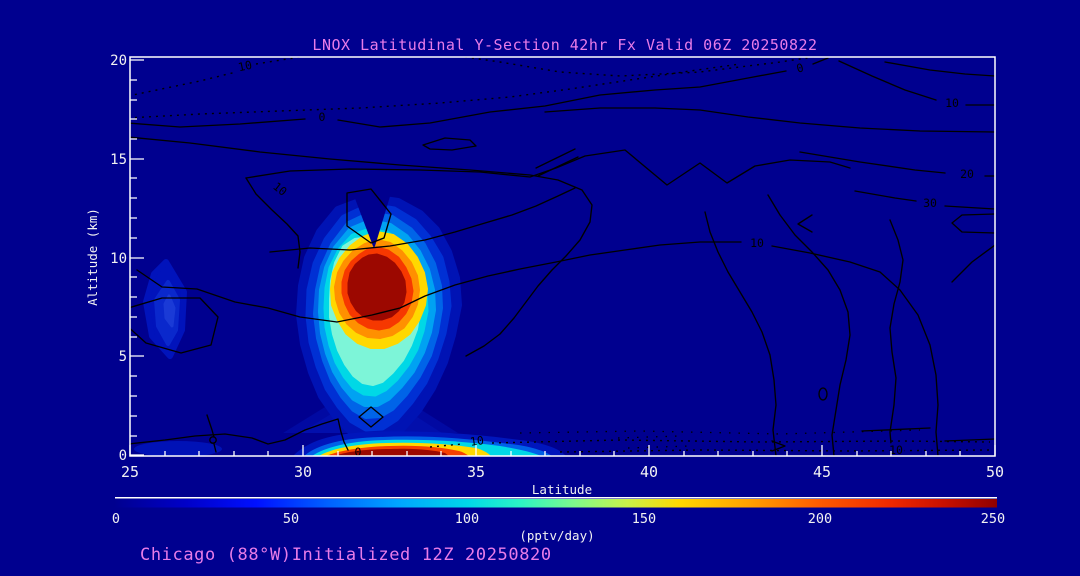 This screenshot has width=1080, height=576. Describe the element at coordinates (562, 480) in the screenshot. I see `x-axis-labels: 25 30 35 40 45 50 Latitude` at that location.